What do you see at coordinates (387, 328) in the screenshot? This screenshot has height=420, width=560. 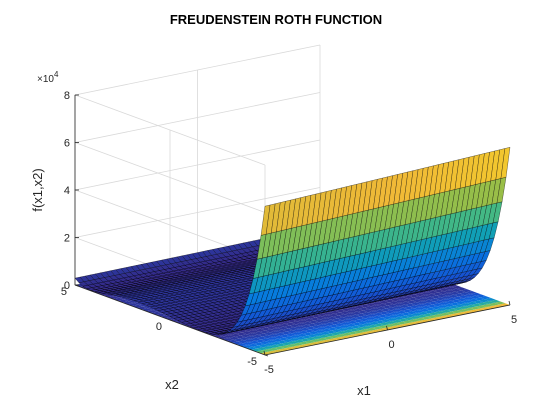 I see `x-tick-mark` at bounding box center [387, 328].